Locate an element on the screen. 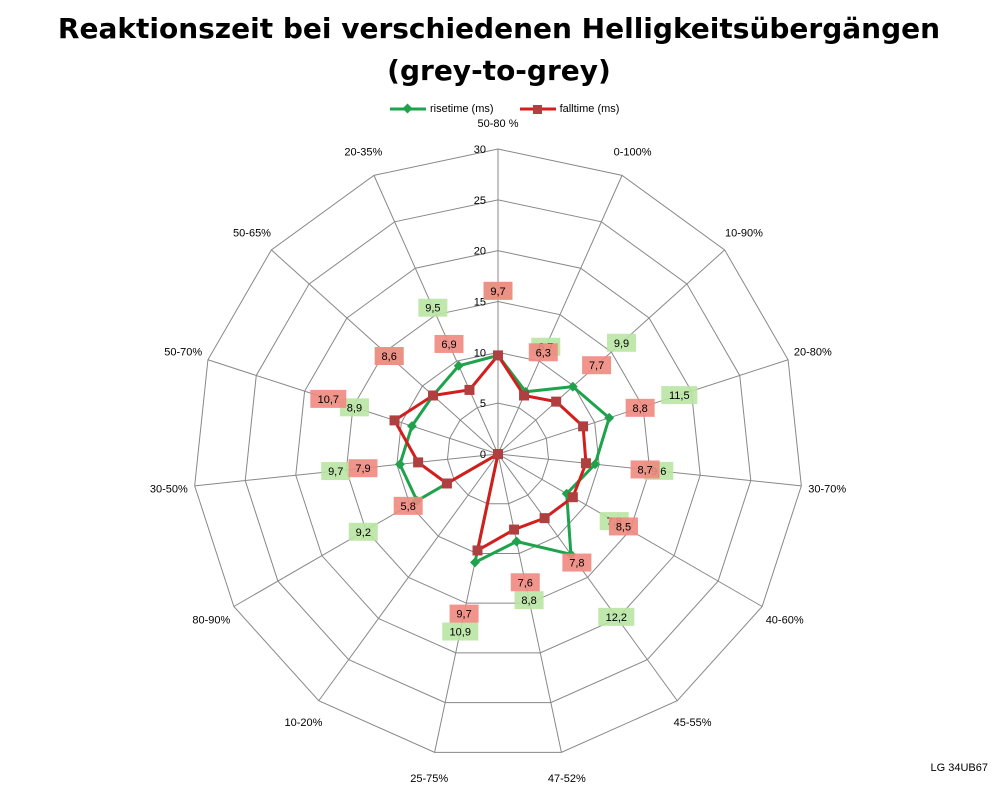 The height and width of the screenshot is (786, 998). falltime-data-label: 5,8 is located at coordinates (408, 507).